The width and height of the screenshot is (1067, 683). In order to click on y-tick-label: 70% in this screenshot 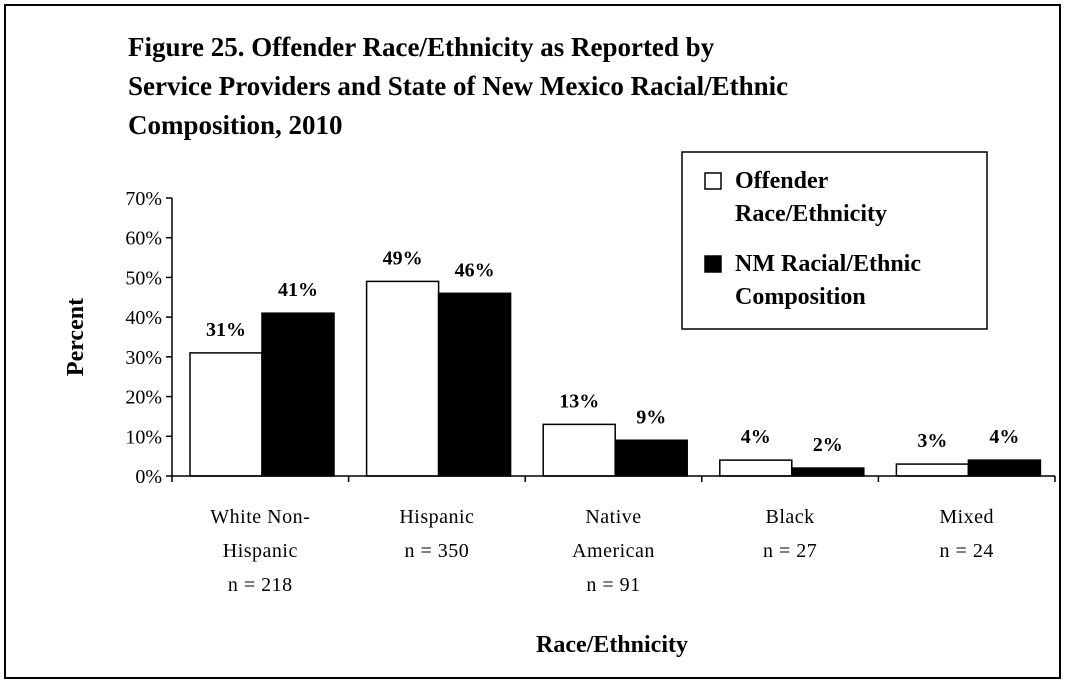, I will do `click(143, 199)`.